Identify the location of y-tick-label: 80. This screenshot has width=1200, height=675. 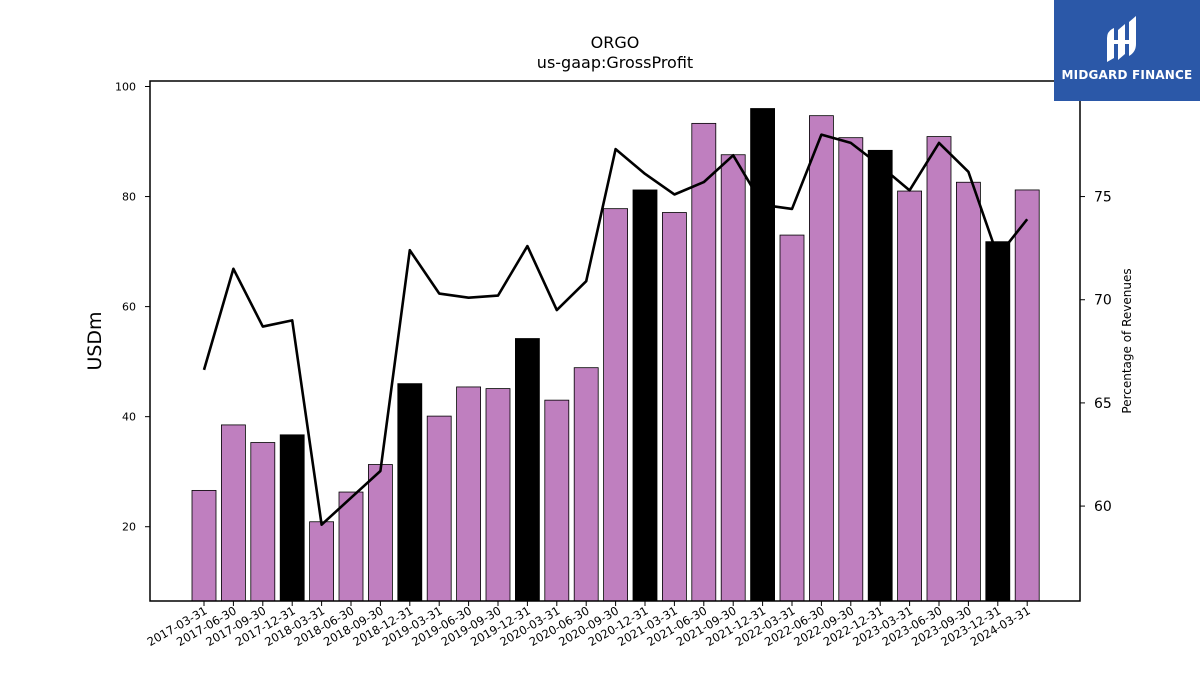
(129, 197).